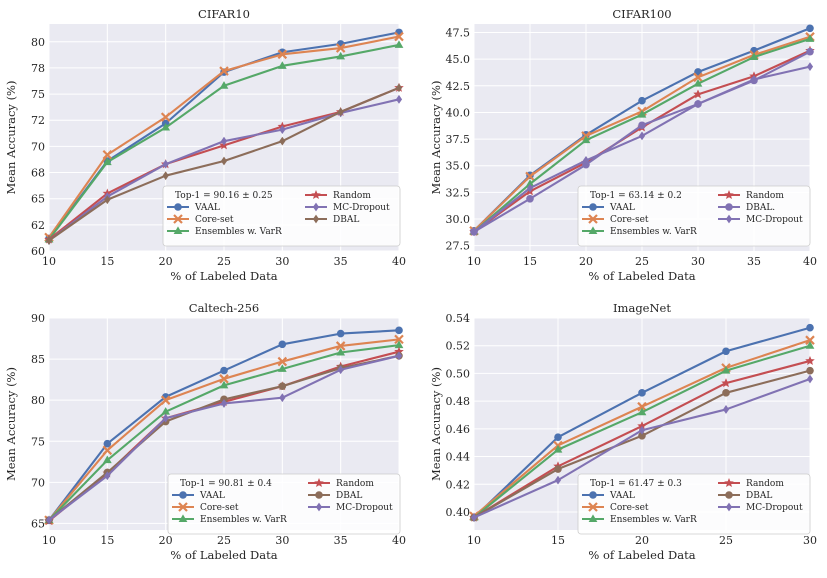 The width and height of the screenshot is (827, 578). I want to click on y-tick-label: 80, so click(38, 400).